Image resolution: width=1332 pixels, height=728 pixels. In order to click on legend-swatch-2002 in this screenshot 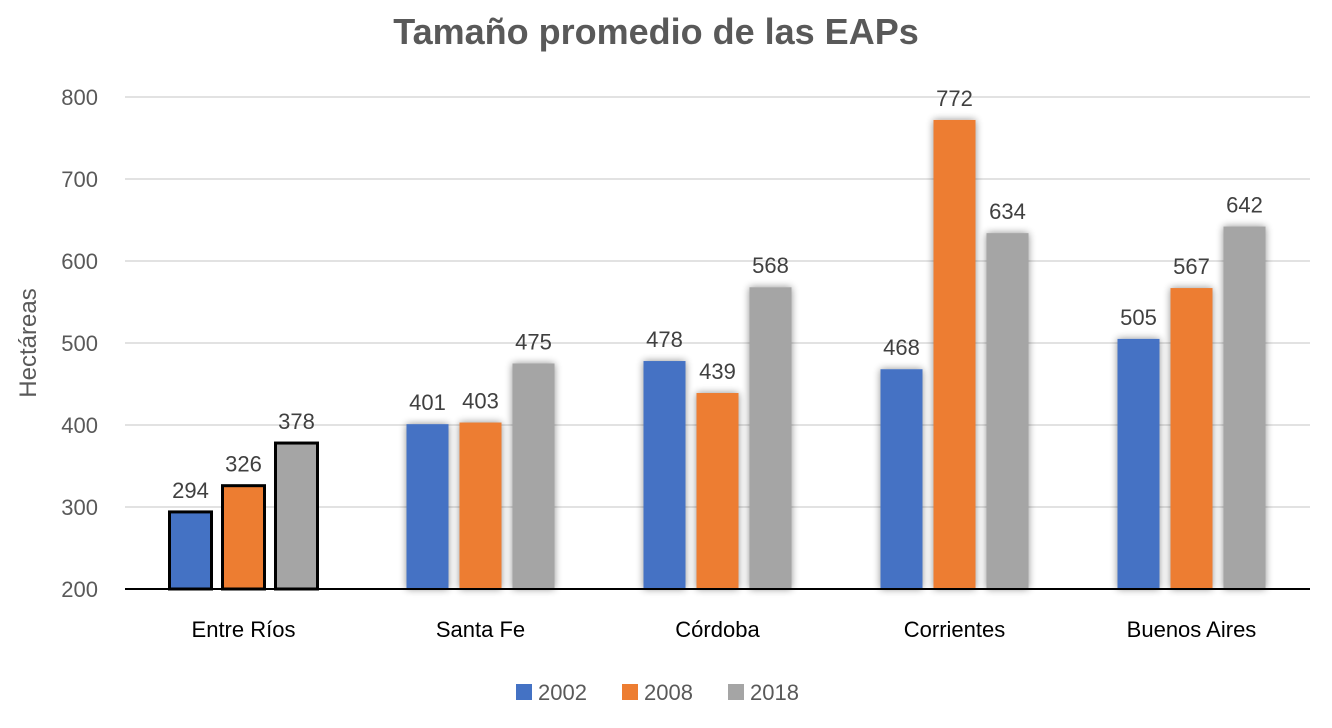, I will do `click(524, 692)`.